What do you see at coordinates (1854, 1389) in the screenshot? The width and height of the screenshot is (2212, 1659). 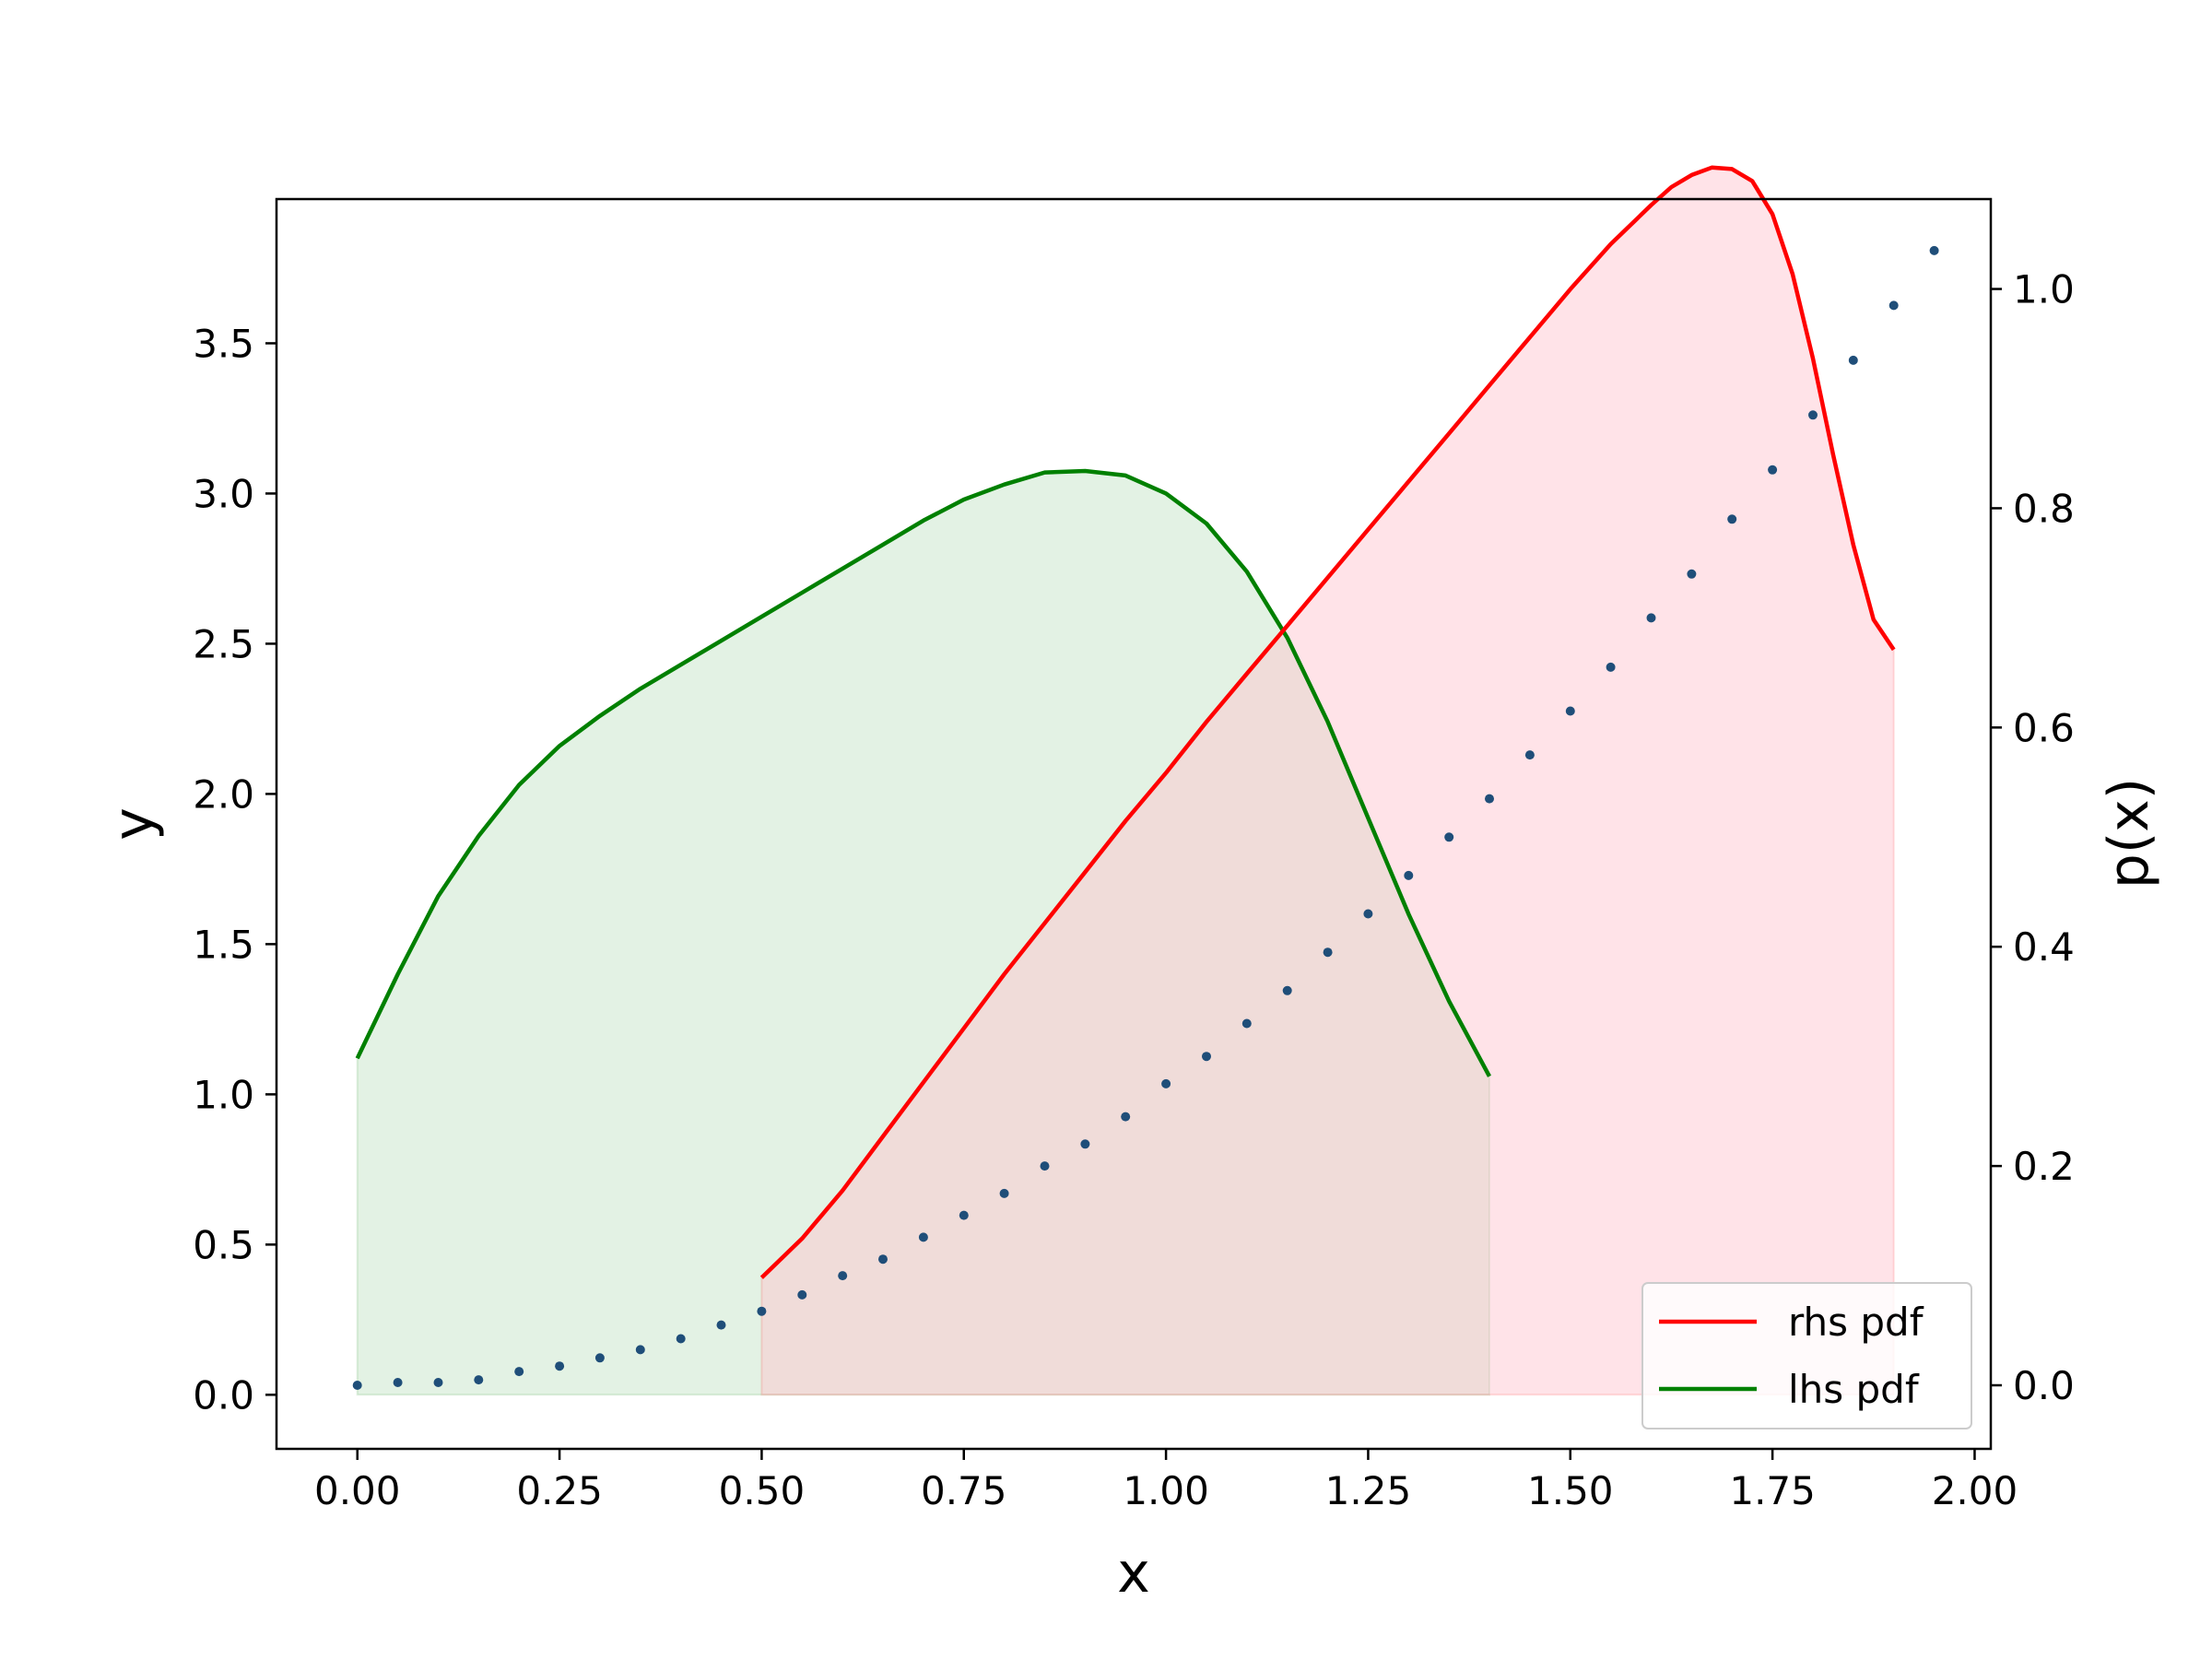 I see `legend-label-lhs: lhs pdf` at bounding box center [1854, 1389].